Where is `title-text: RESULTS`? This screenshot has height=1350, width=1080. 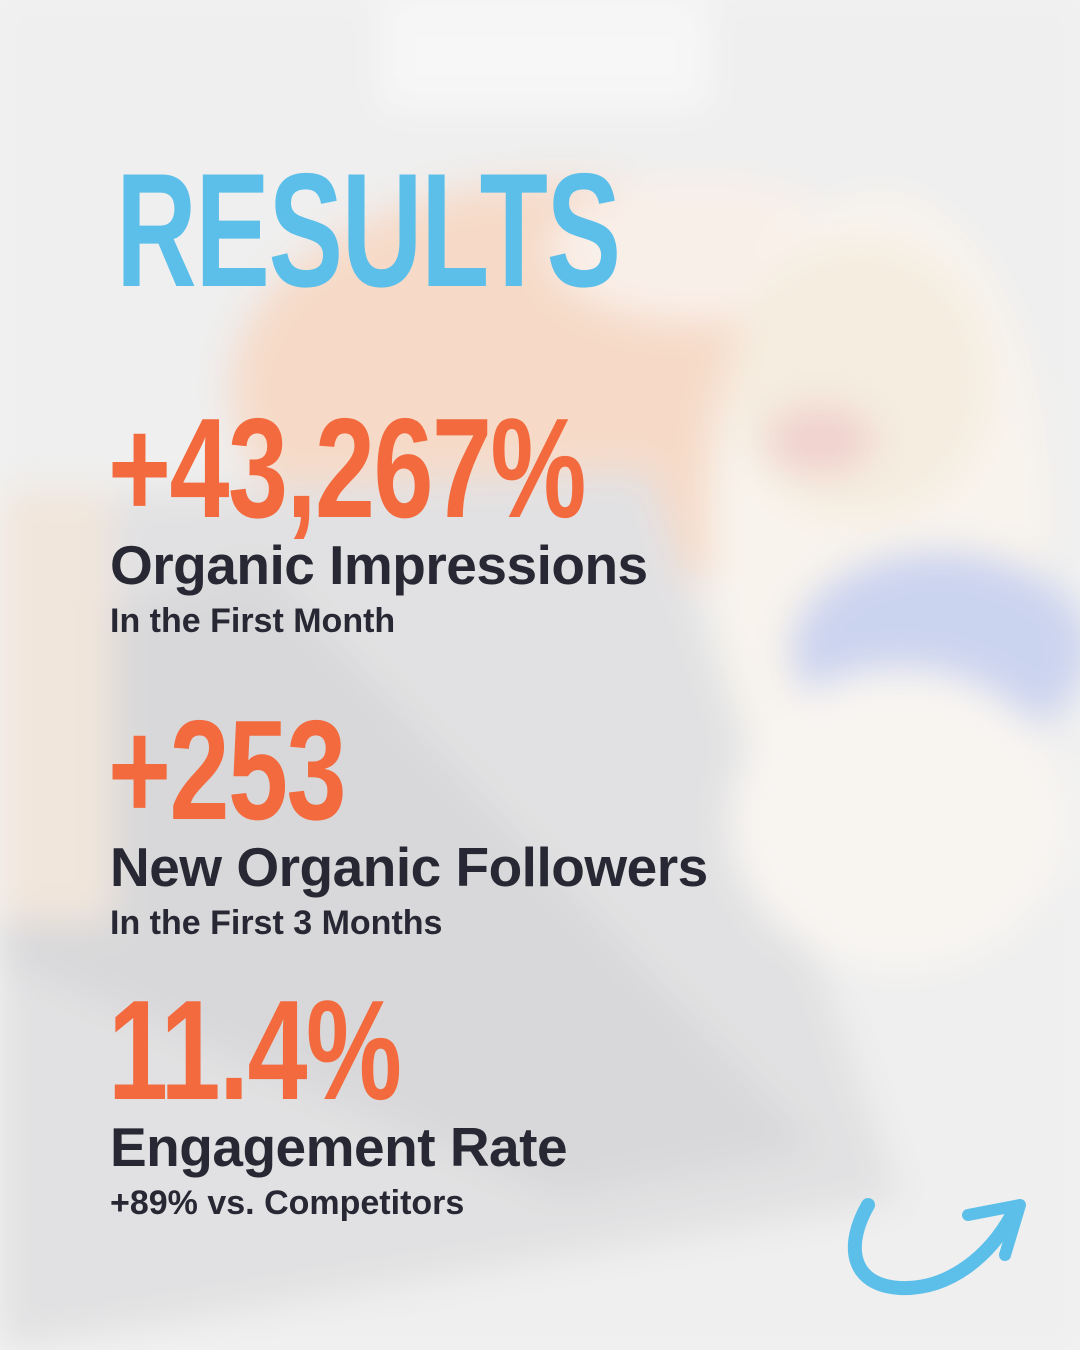
title-text: RESULTS is located at coordinates (368, 230).